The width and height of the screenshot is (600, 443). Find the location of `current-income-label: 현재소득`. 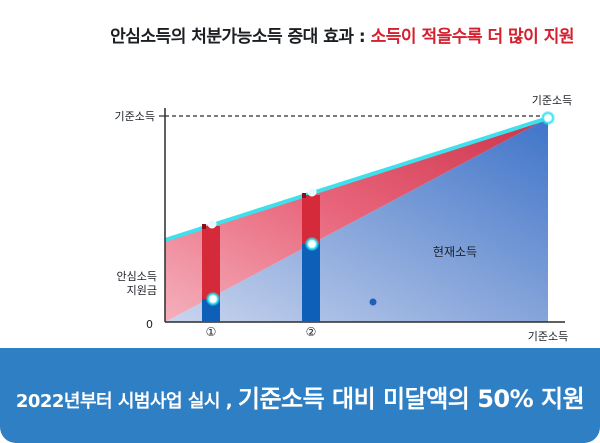

current-income-label: 현재소득 is located at coordinates (455, 252).